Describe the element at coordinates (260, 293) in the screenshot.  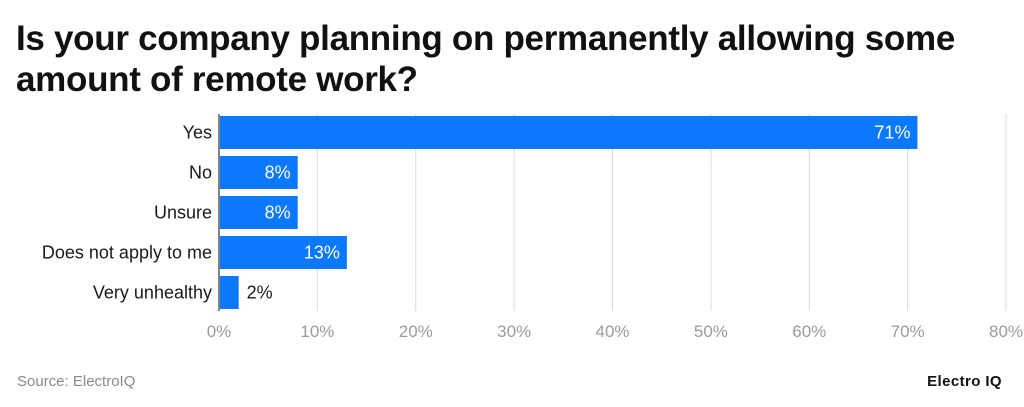
I see `data-label: 2%` at that location.